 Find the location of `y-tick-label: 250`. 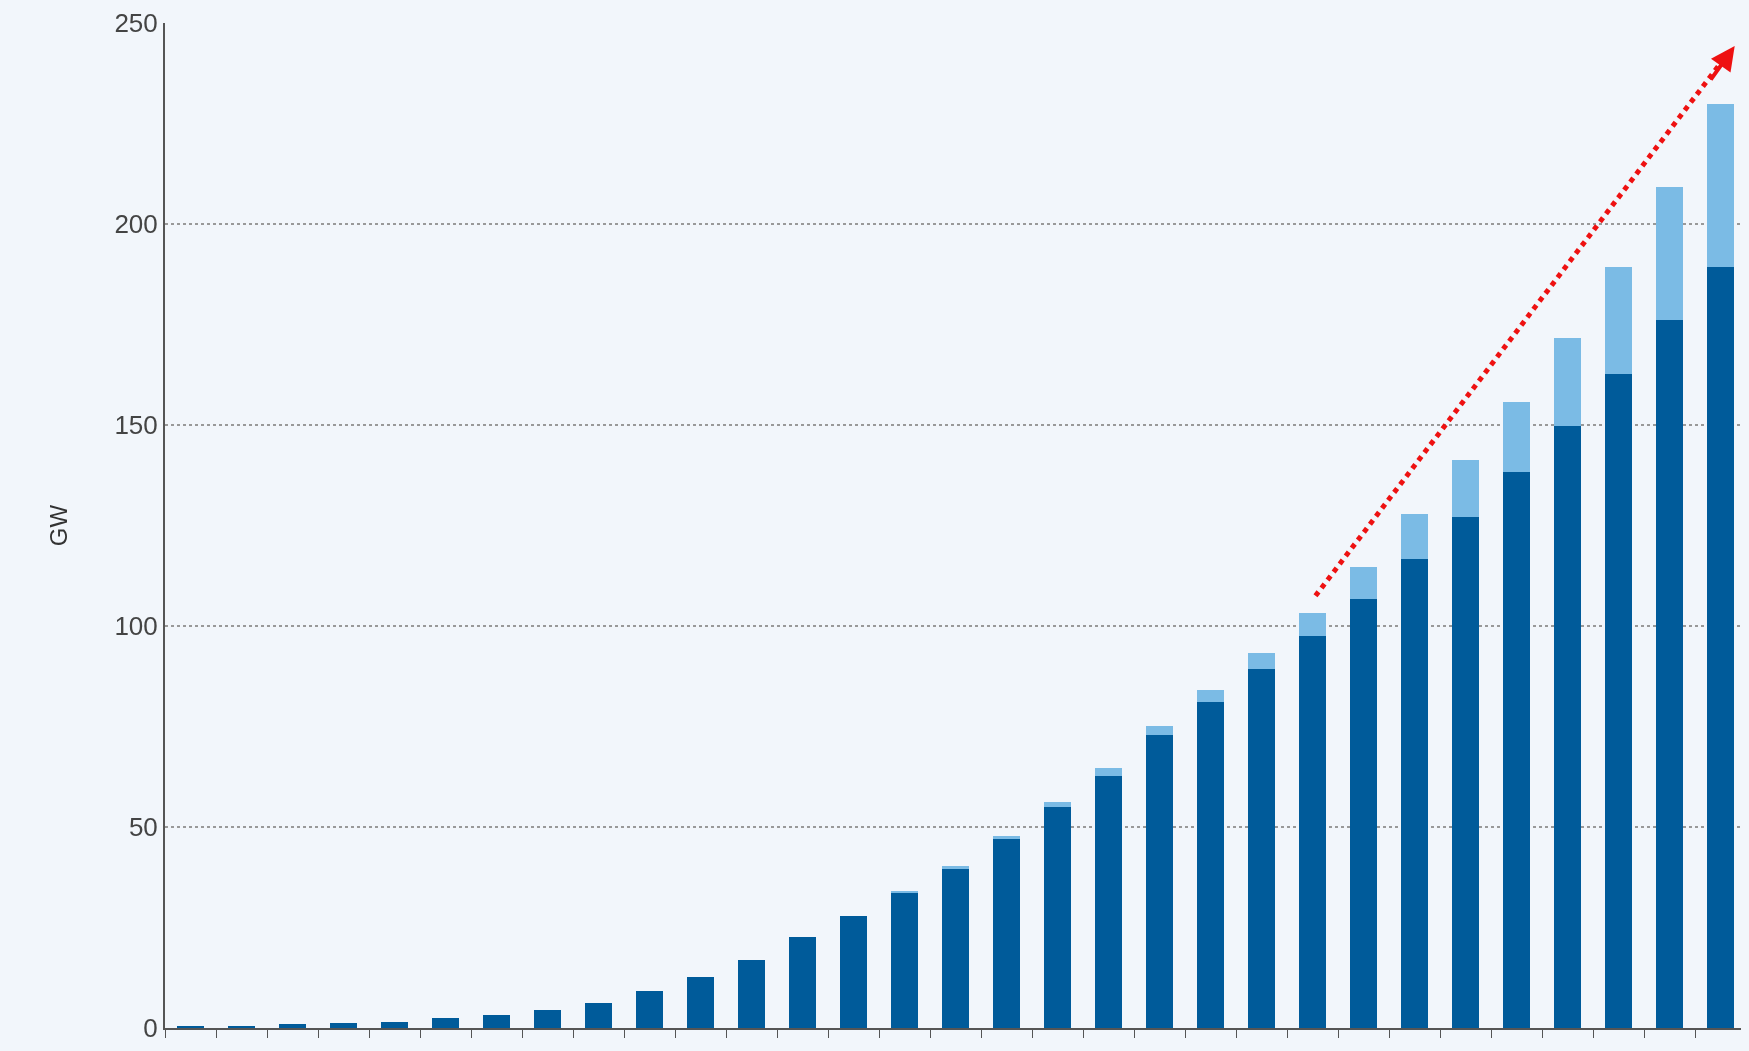

y-tick-label: 250 is located at coordinates (136, 23).